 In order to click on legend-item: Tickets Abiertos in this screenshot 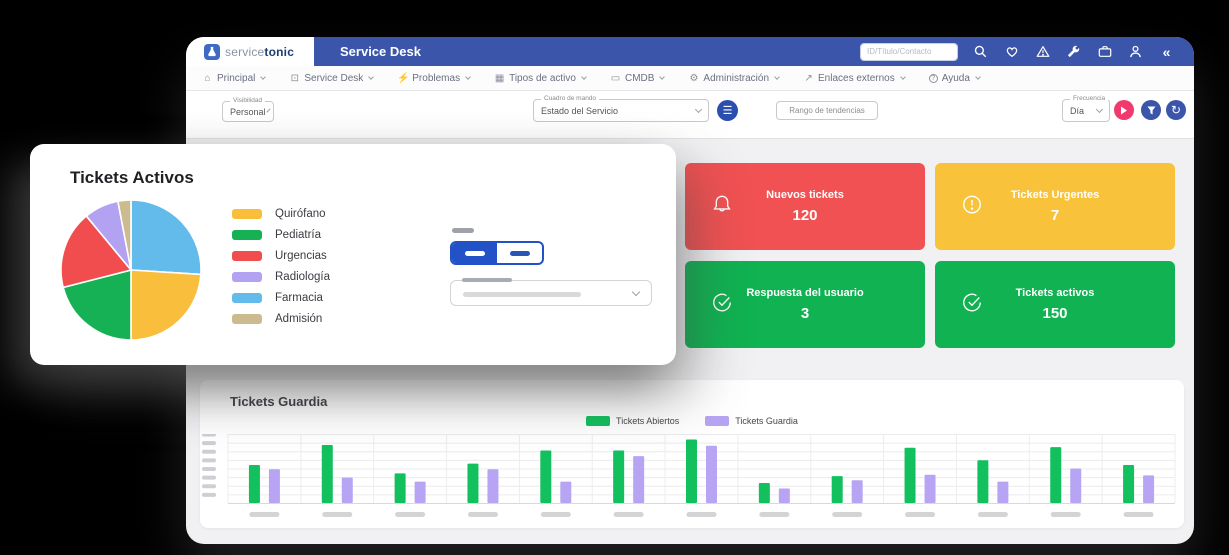, I will do `click(632, 421)`.